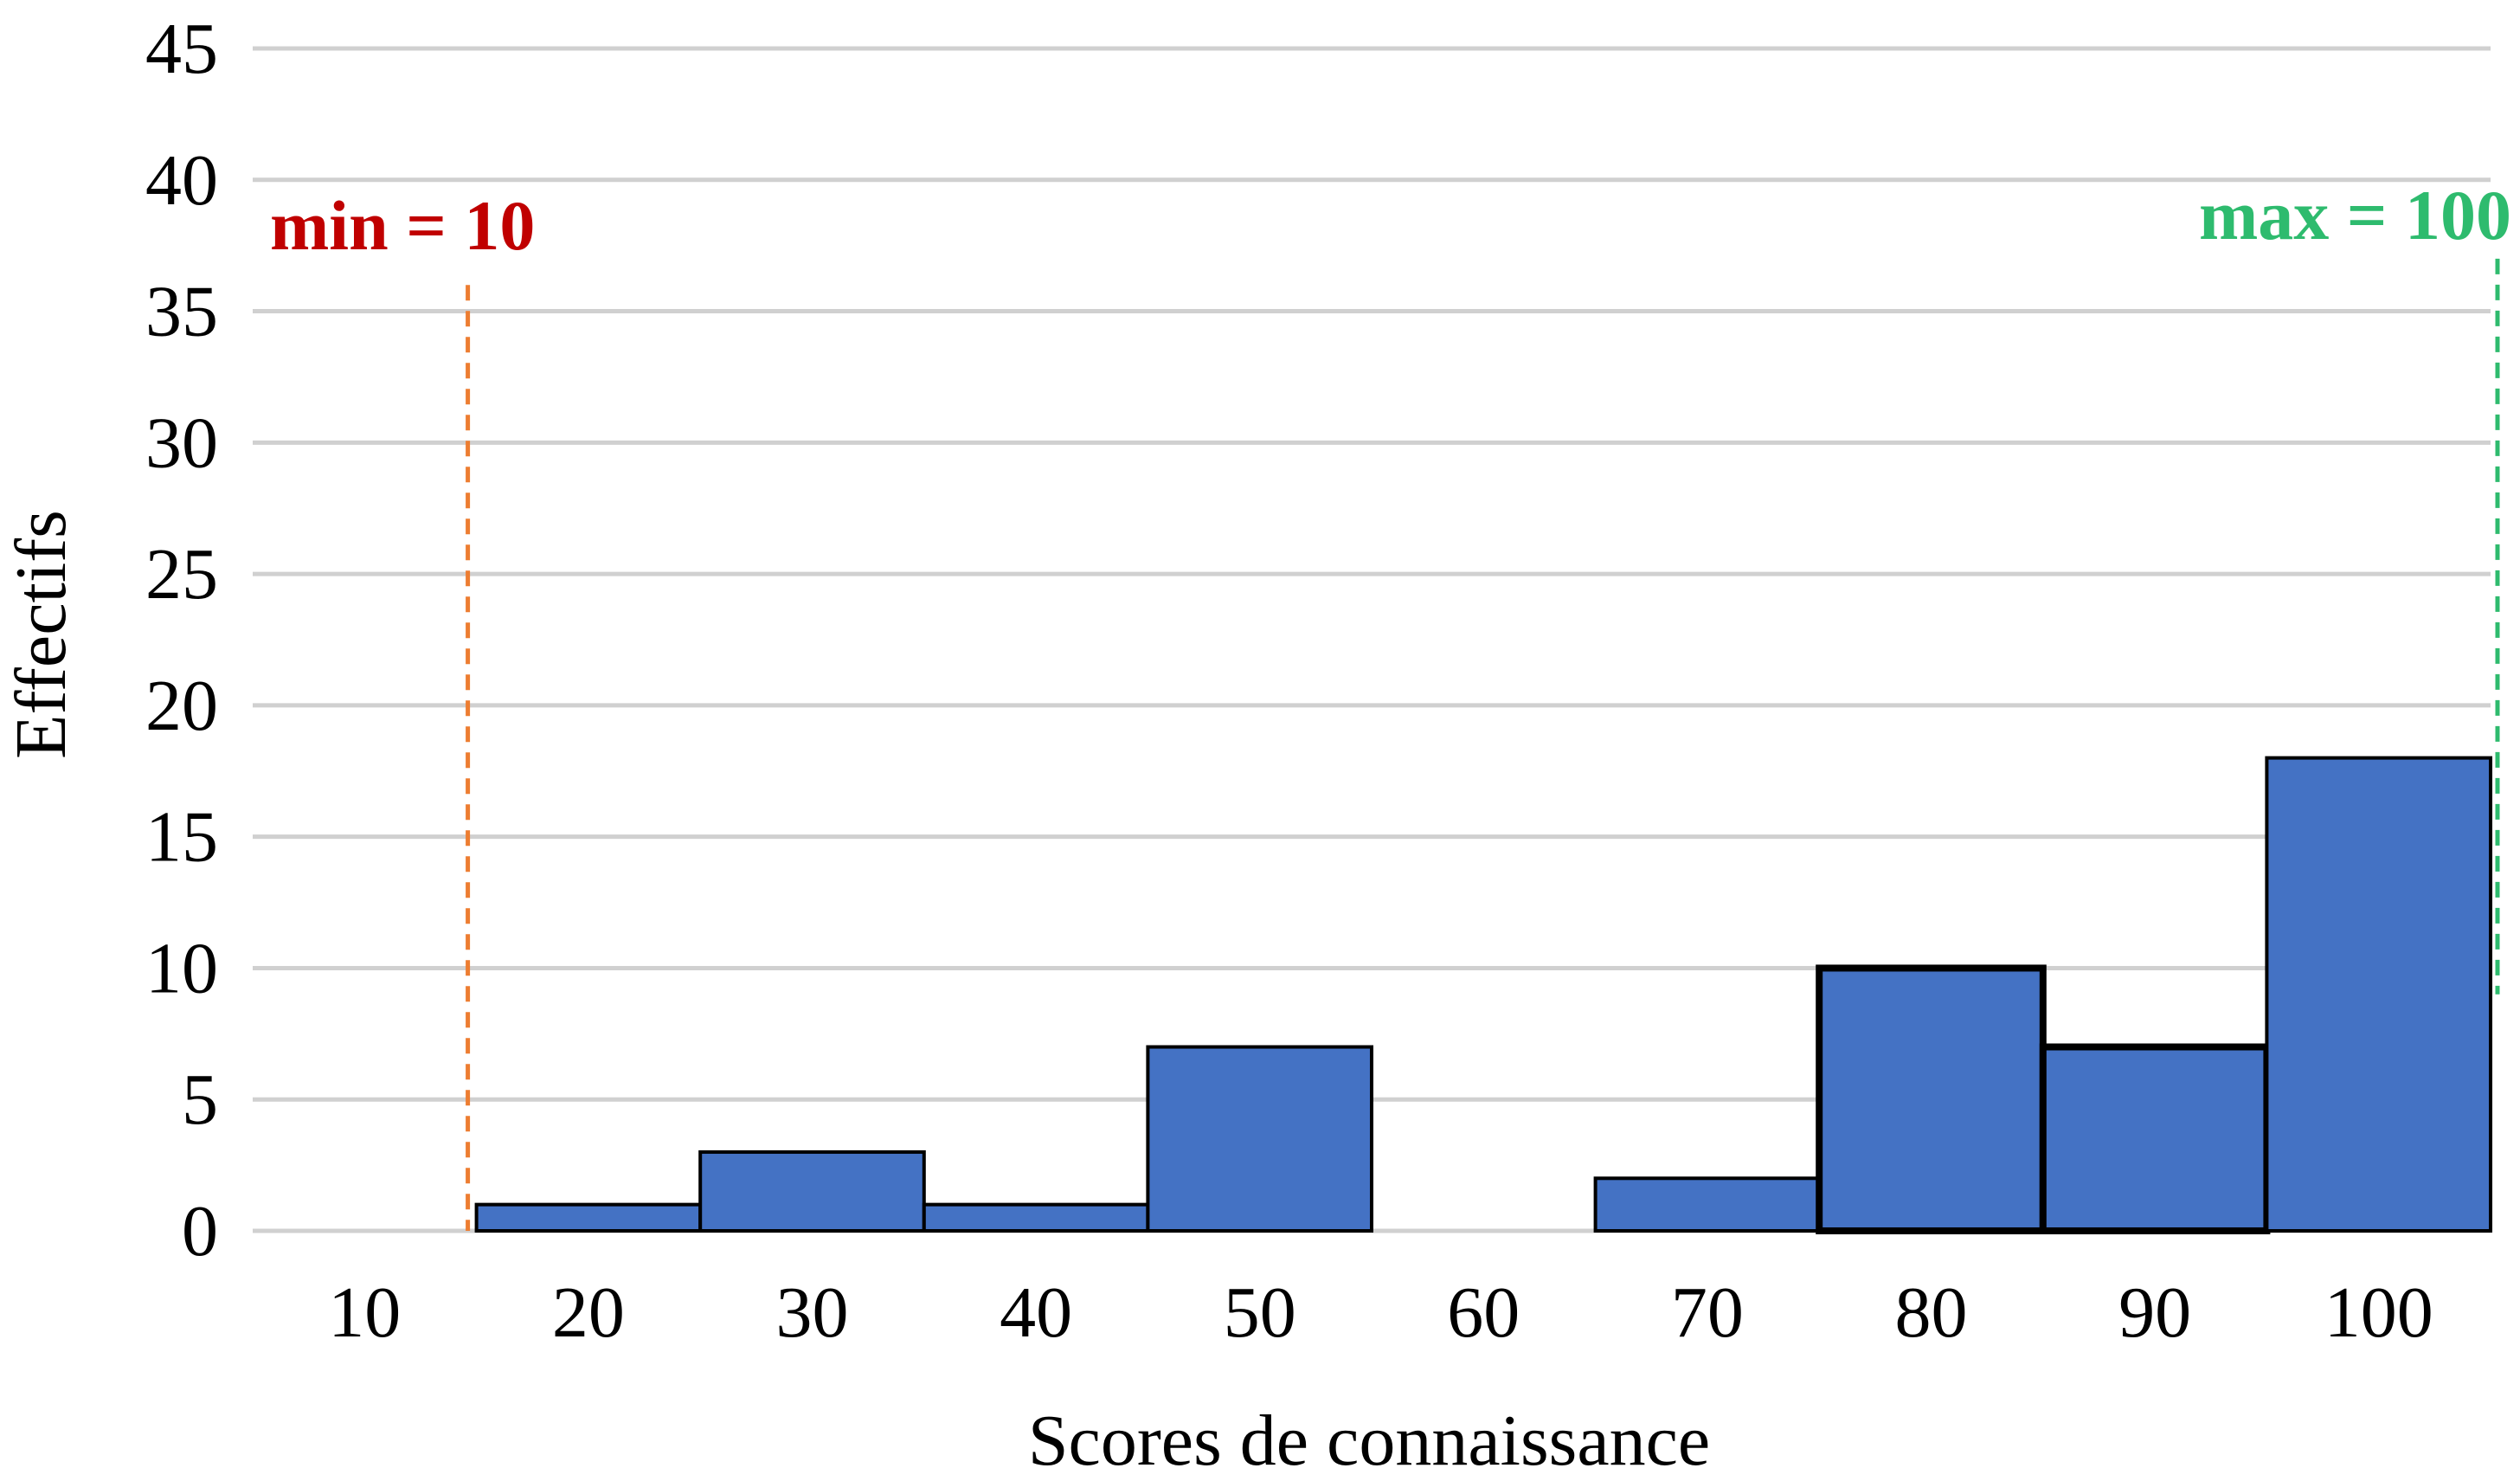  I want to click on y-tick-label: 45, so click(181, 49).